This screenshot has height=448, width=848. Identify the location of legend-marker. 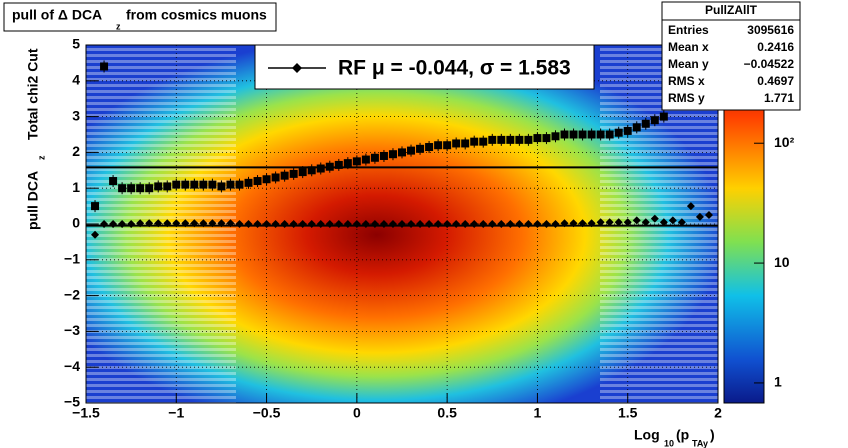
(297, 68).